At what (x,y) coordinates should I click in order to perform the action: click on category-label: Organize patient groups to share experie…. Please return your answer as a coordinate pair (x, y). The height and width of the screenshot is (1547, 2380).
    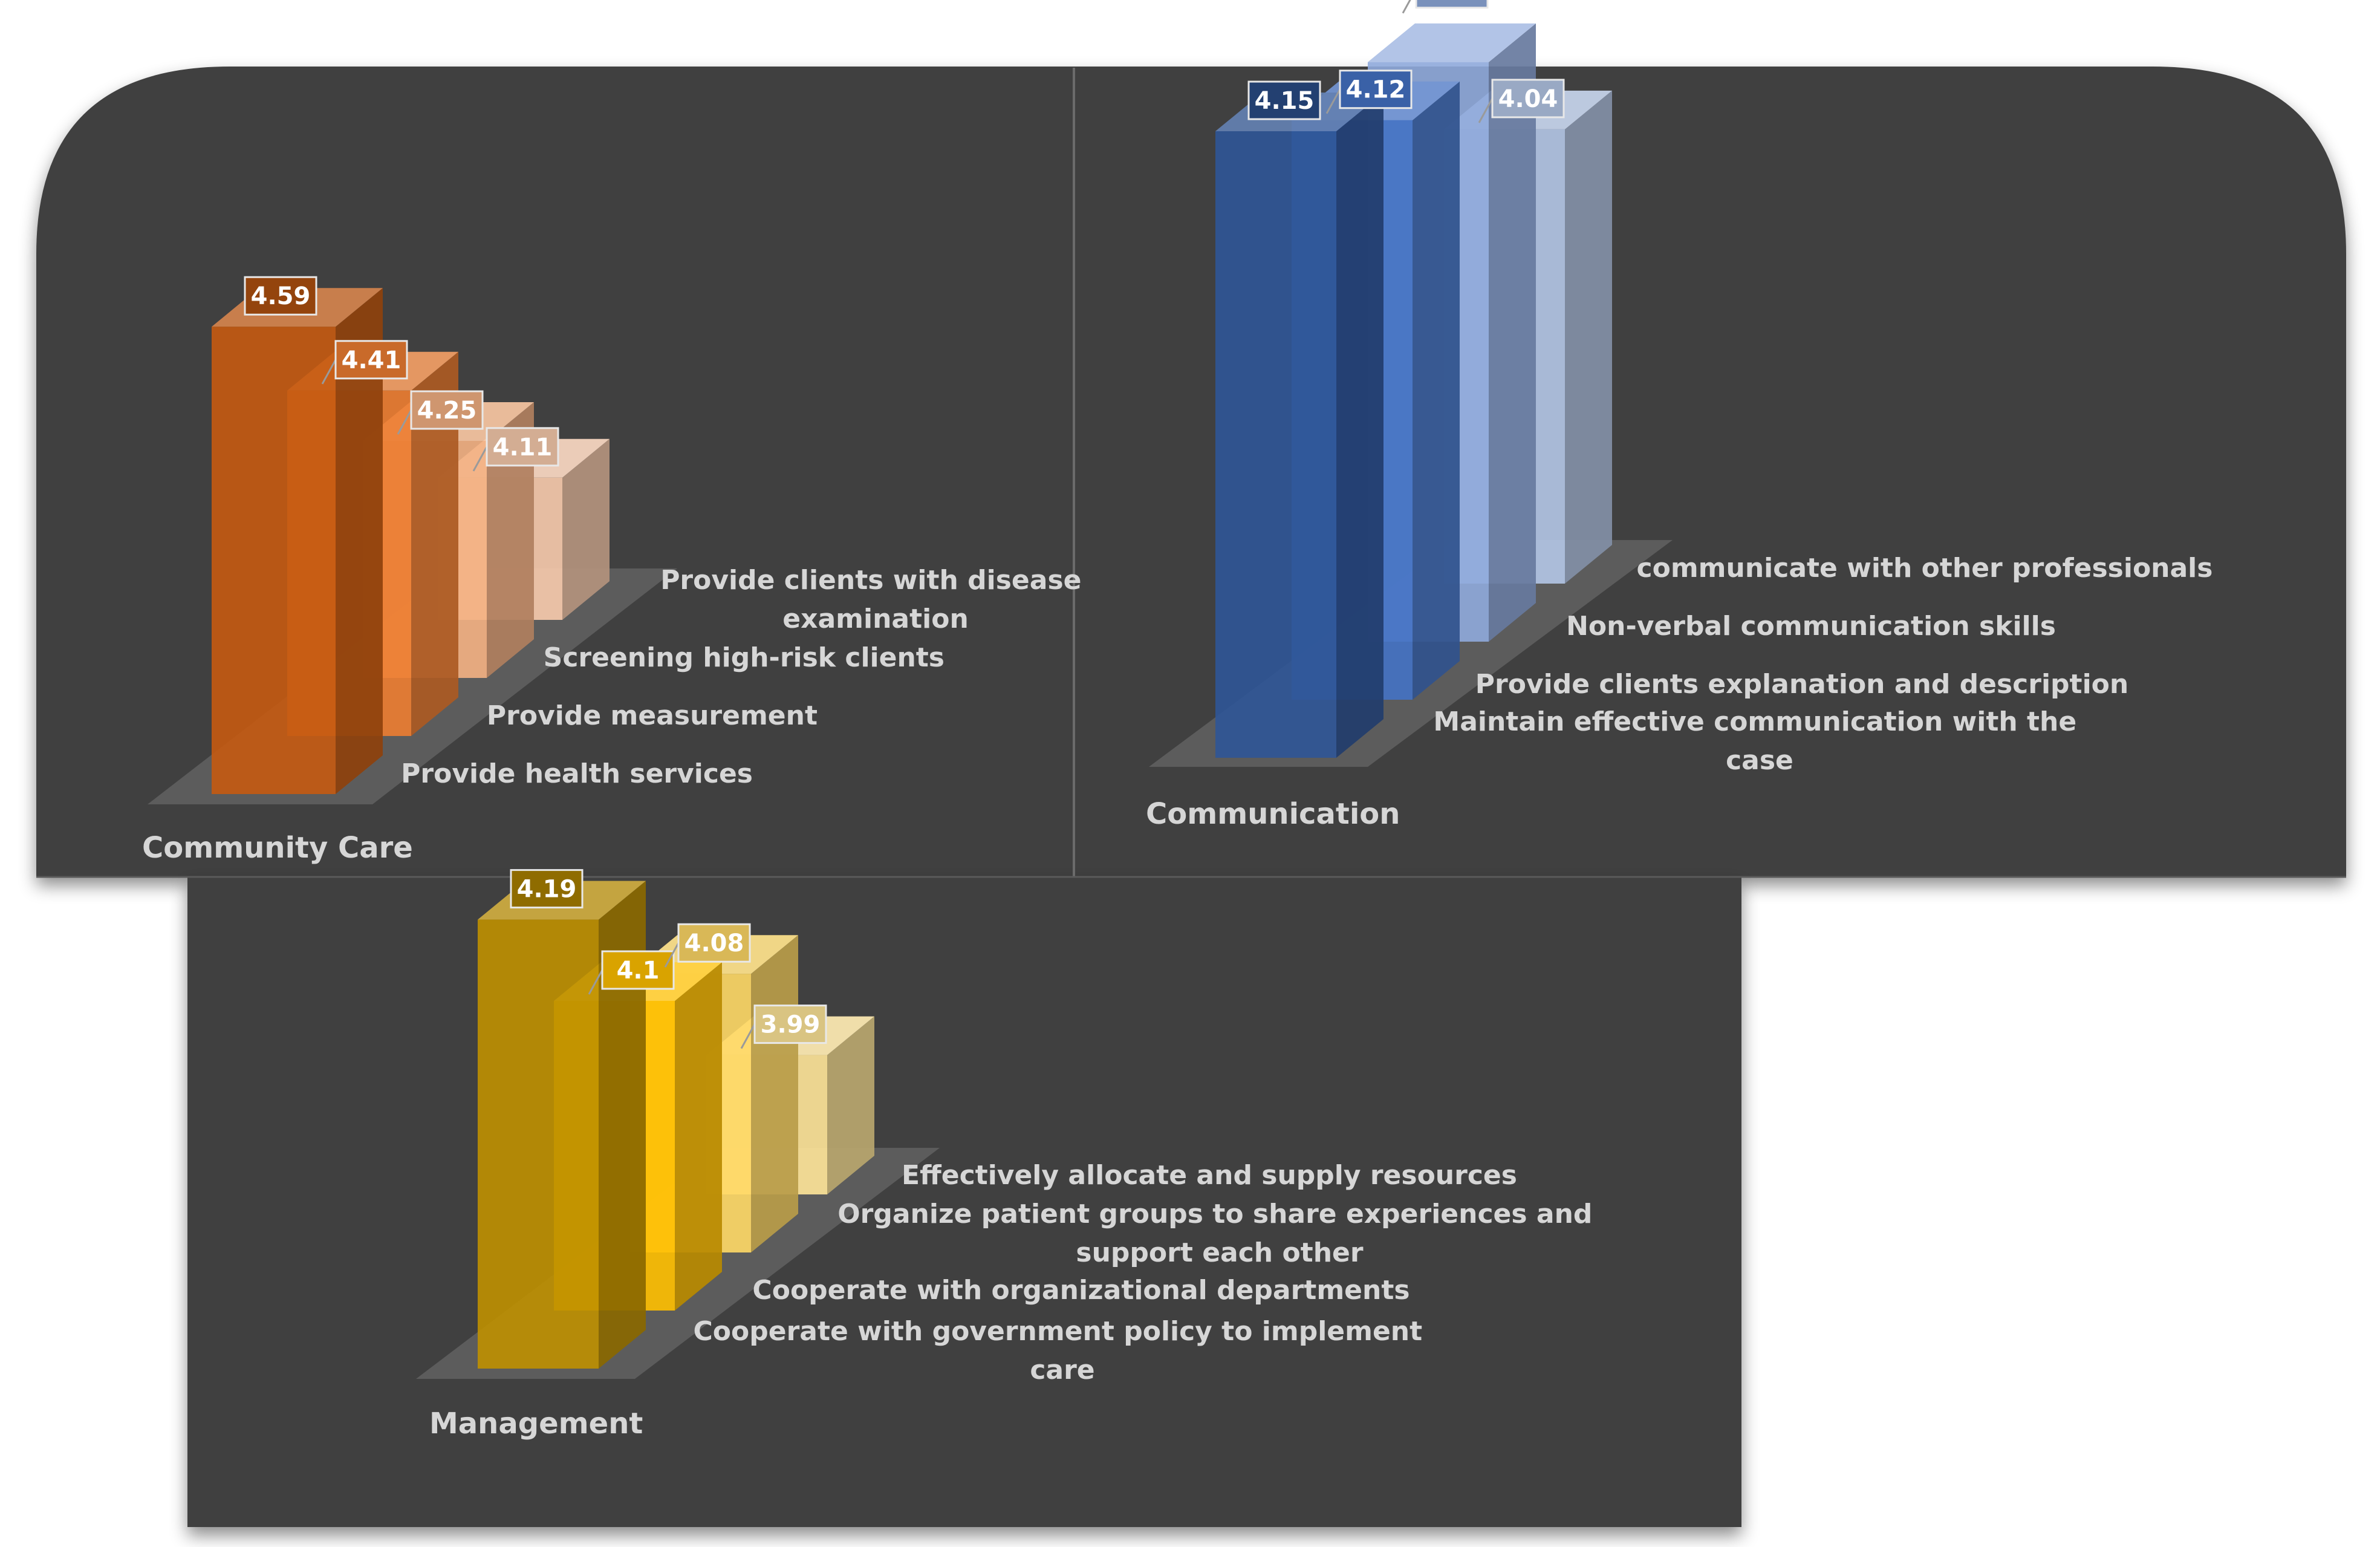
    Looking at the image, I should click on (1219, 1233).